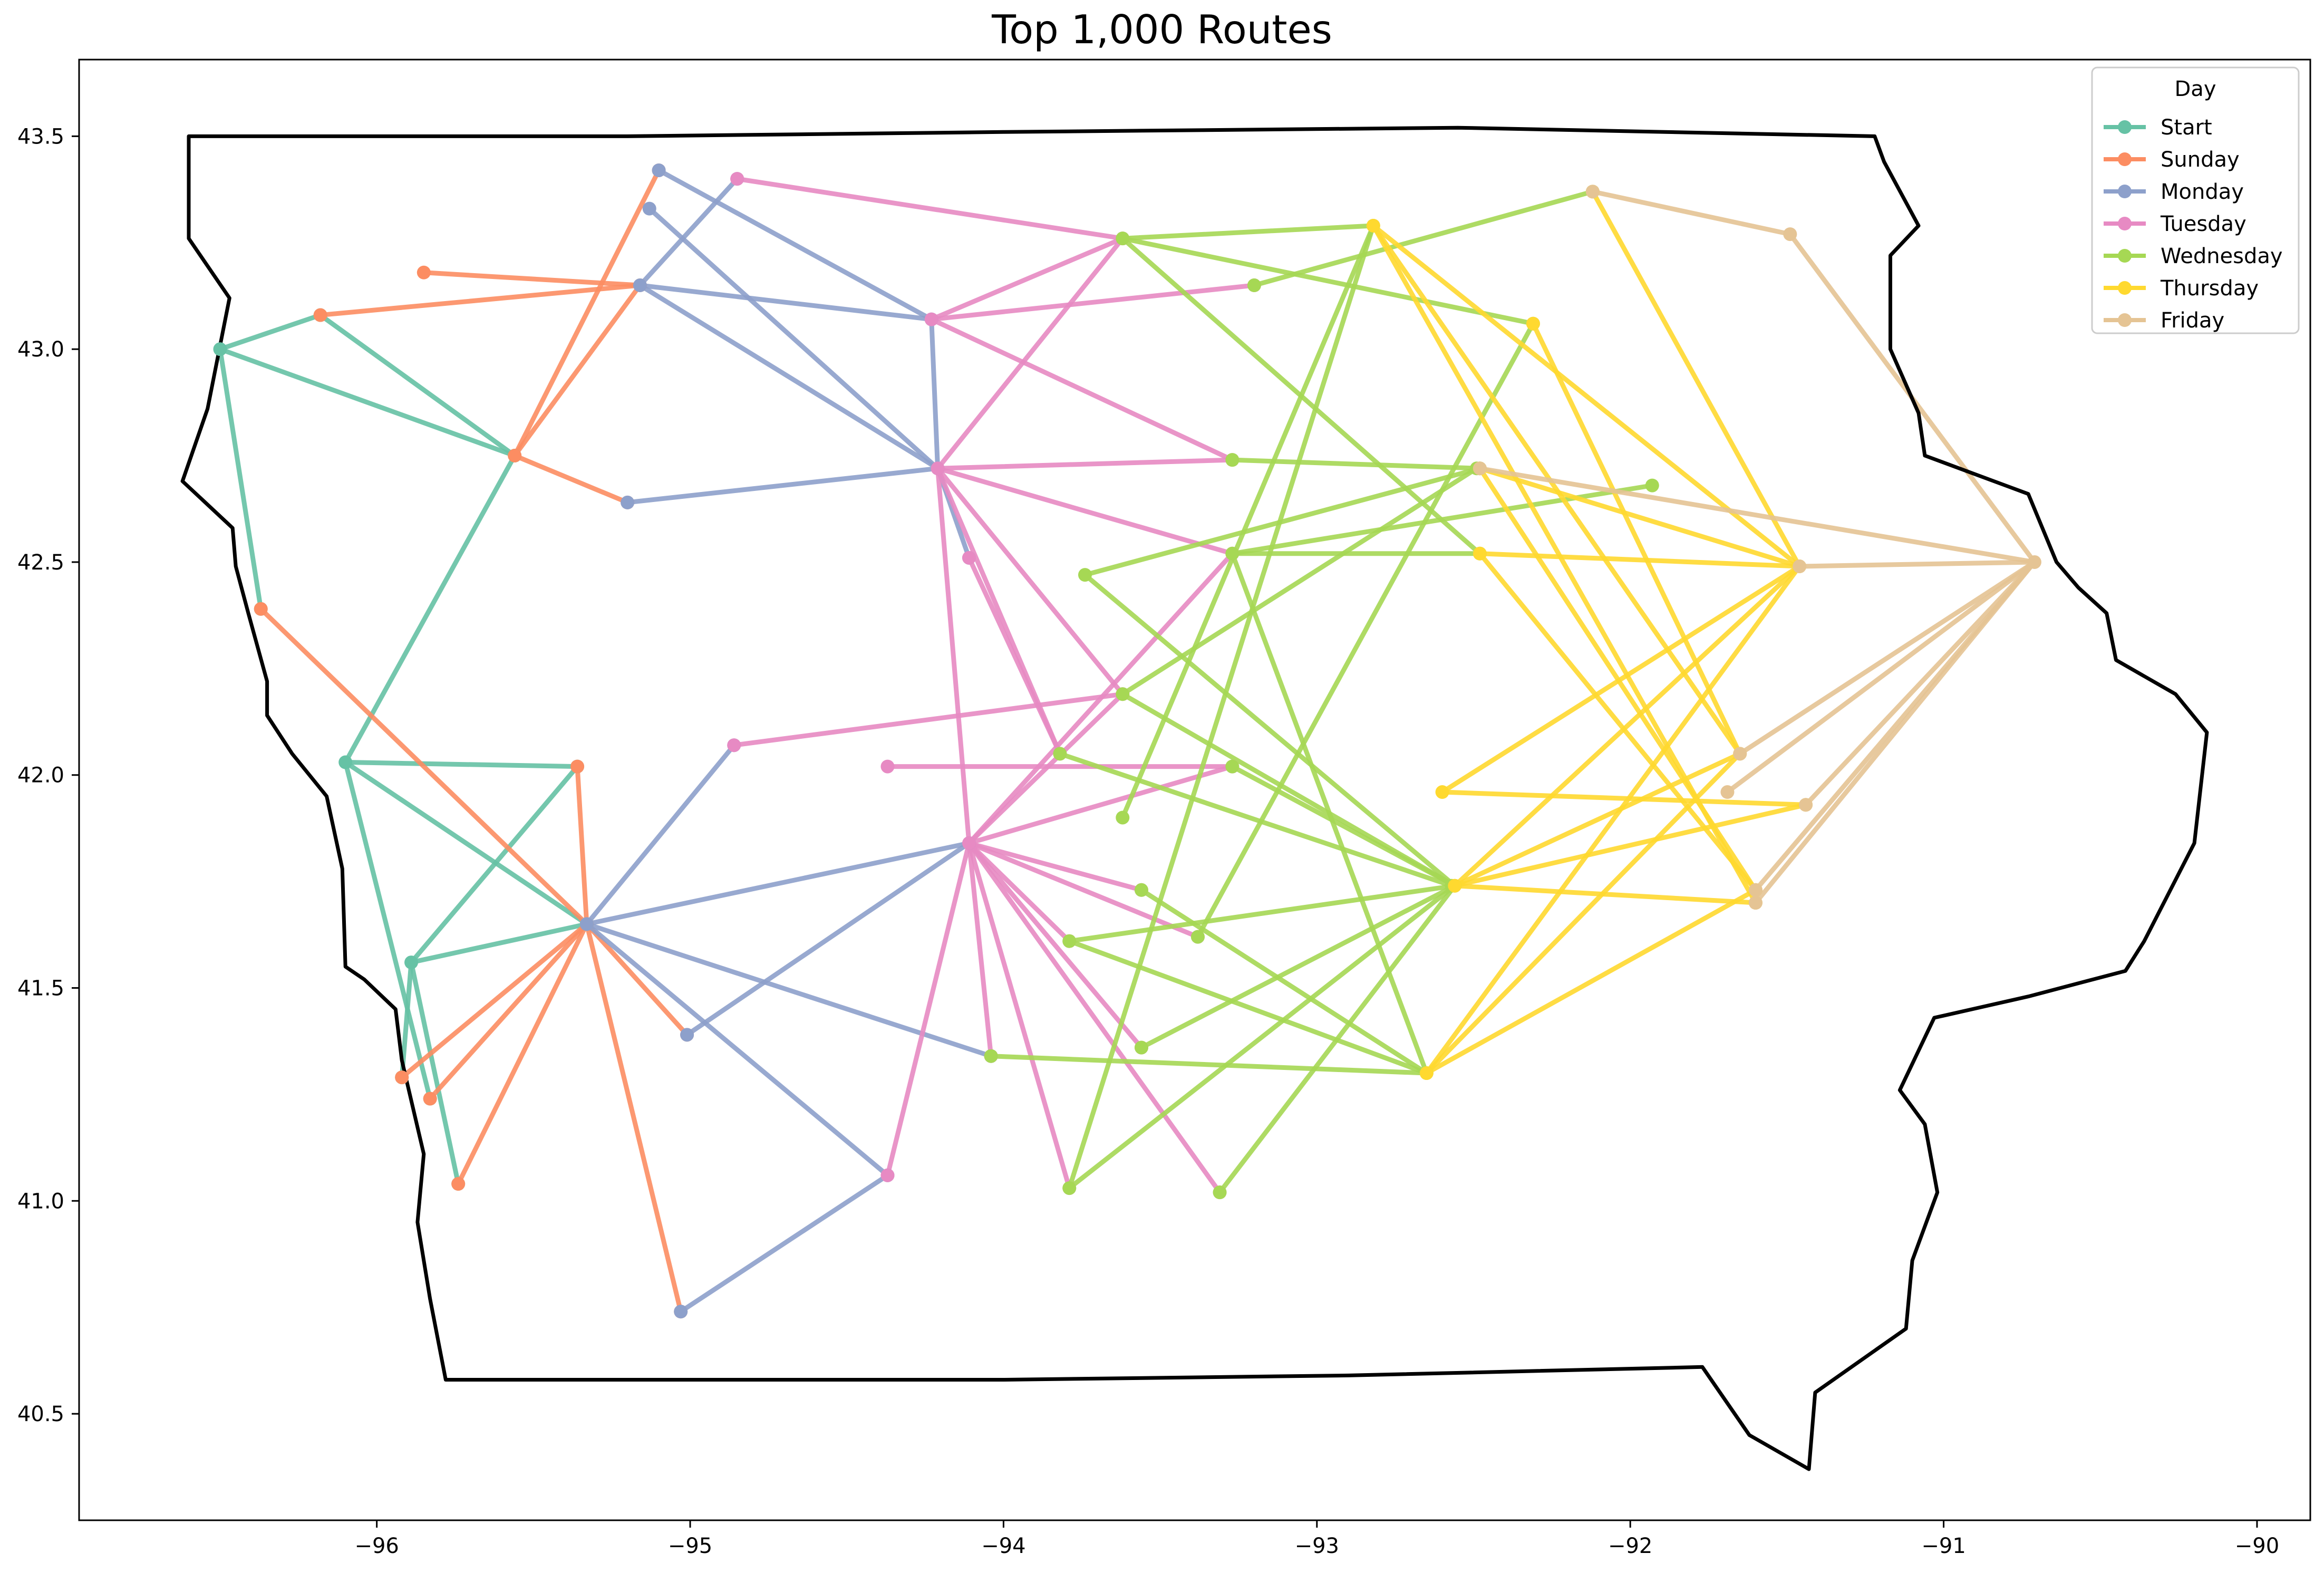 This screenshot has width=2324, height=1573. I want to click on legend-sunday-label: Sunday, so click(2200, 160).